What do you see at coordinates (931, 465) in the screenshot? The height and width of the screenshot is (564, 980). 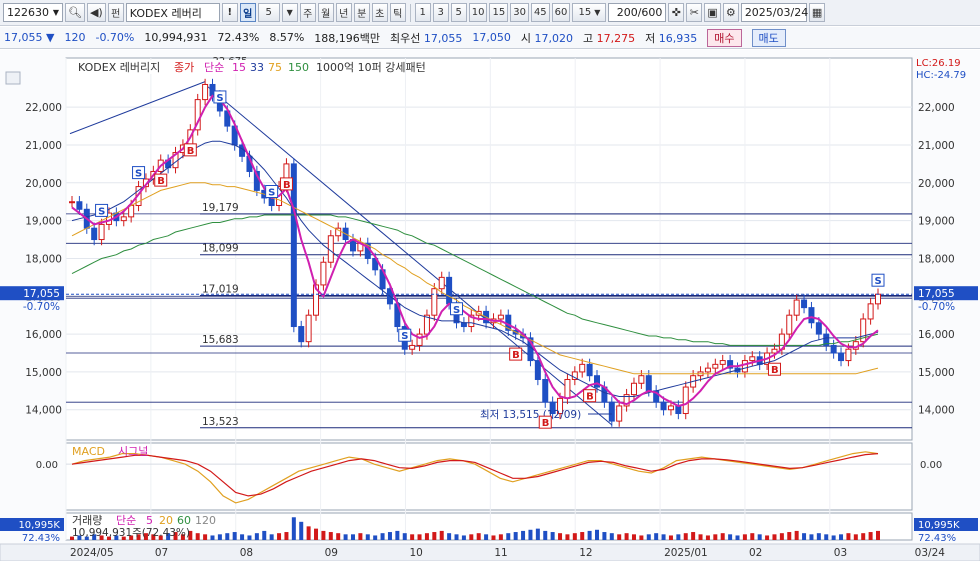 I see `macd-tick-right: 0.00` at bounding box center [931, 465].